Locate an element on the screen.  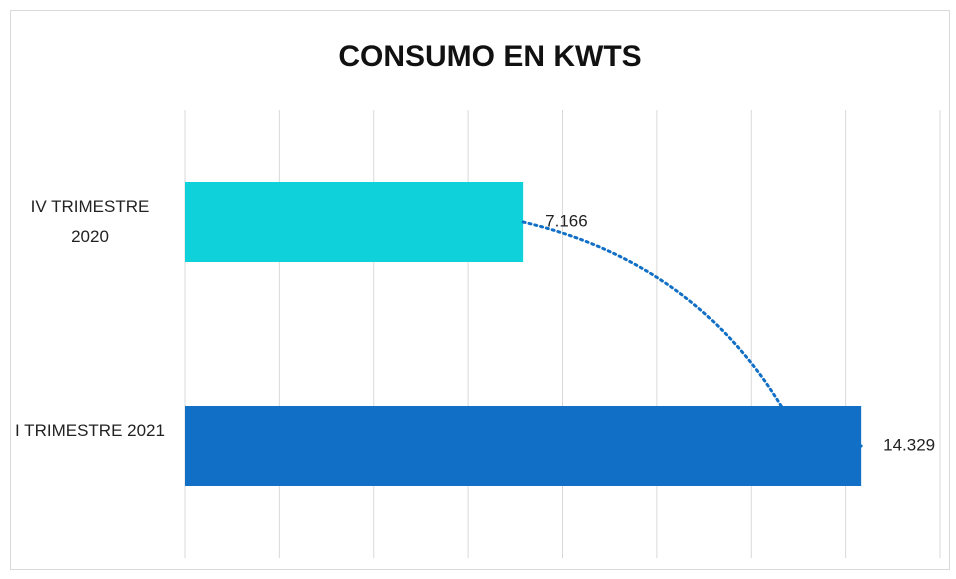
trendline is located at coordinates (692, 334).